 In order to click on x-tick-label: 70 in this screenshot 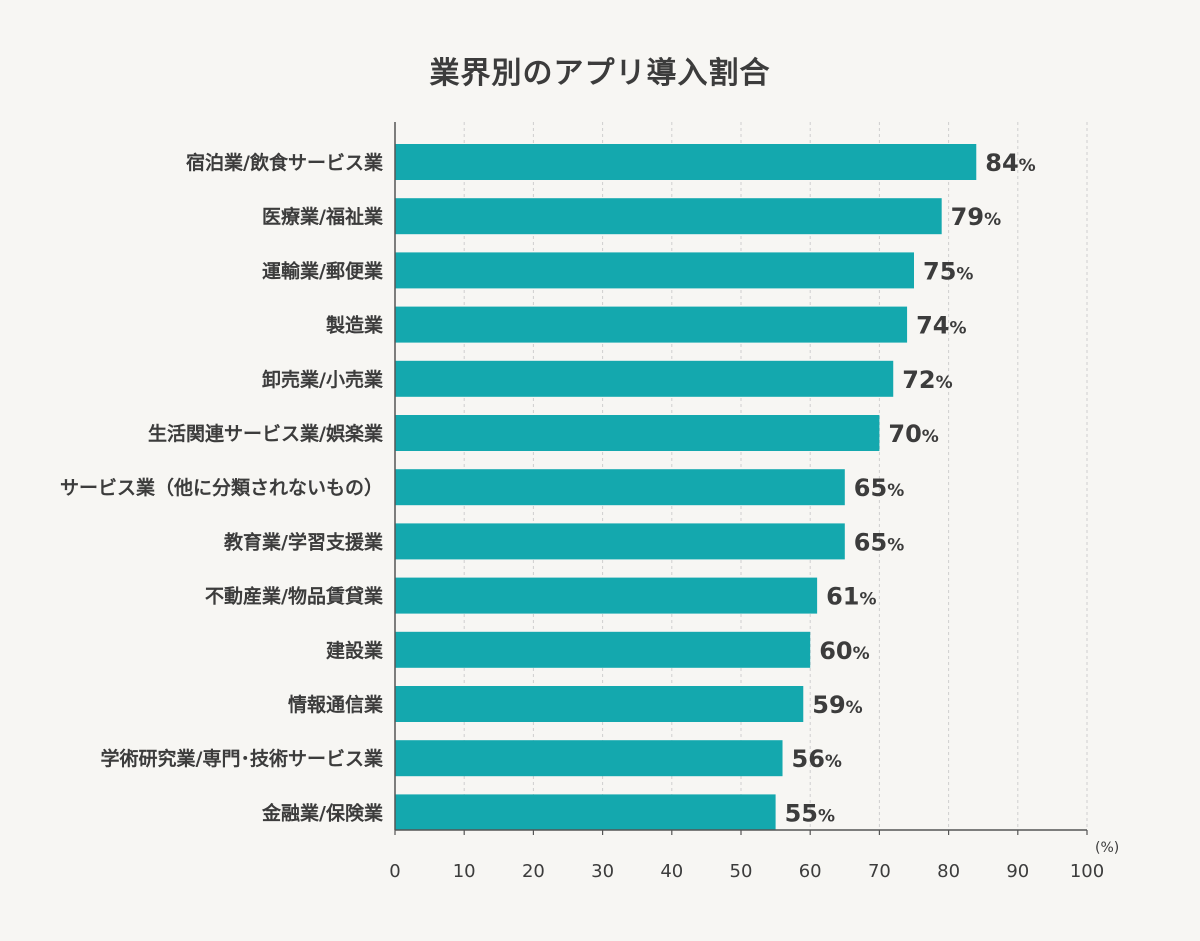, I will do `click(879, 871)`.